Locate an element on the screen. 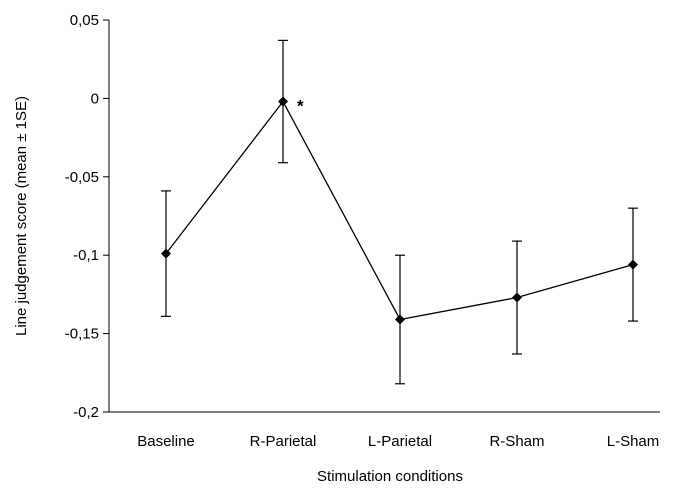 The image size is (680, 491). annotations: * is located at coordinates (300, 106).